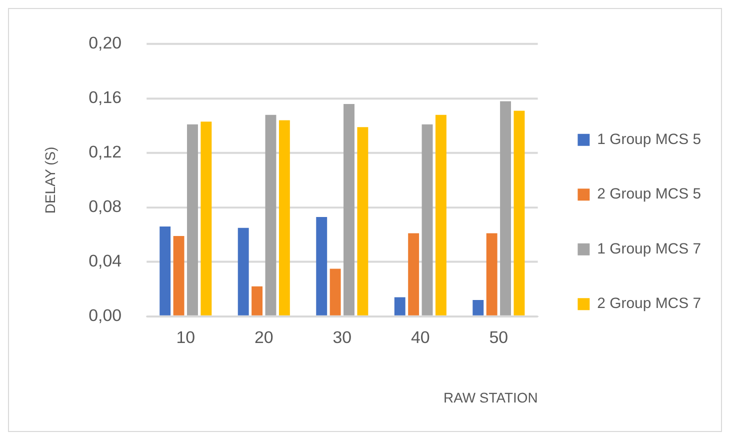  What do you see at coordinates (105, 43) in the screenshot?
I see `y-tick-label: 0,20` at bounding box center [105, 43].